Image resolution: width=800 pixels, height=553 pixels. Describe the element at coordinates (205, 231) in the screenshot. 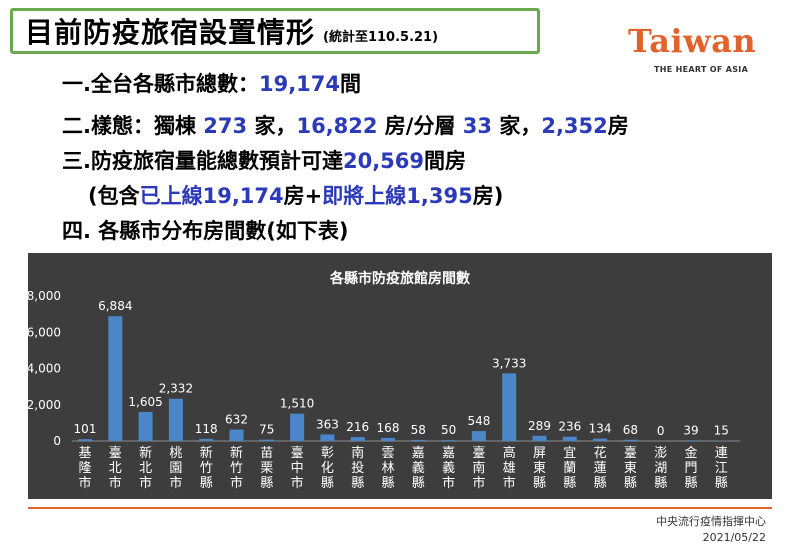

I see `summary-line-5: 四. 各縣市分布房間數(如下表)` at that location.